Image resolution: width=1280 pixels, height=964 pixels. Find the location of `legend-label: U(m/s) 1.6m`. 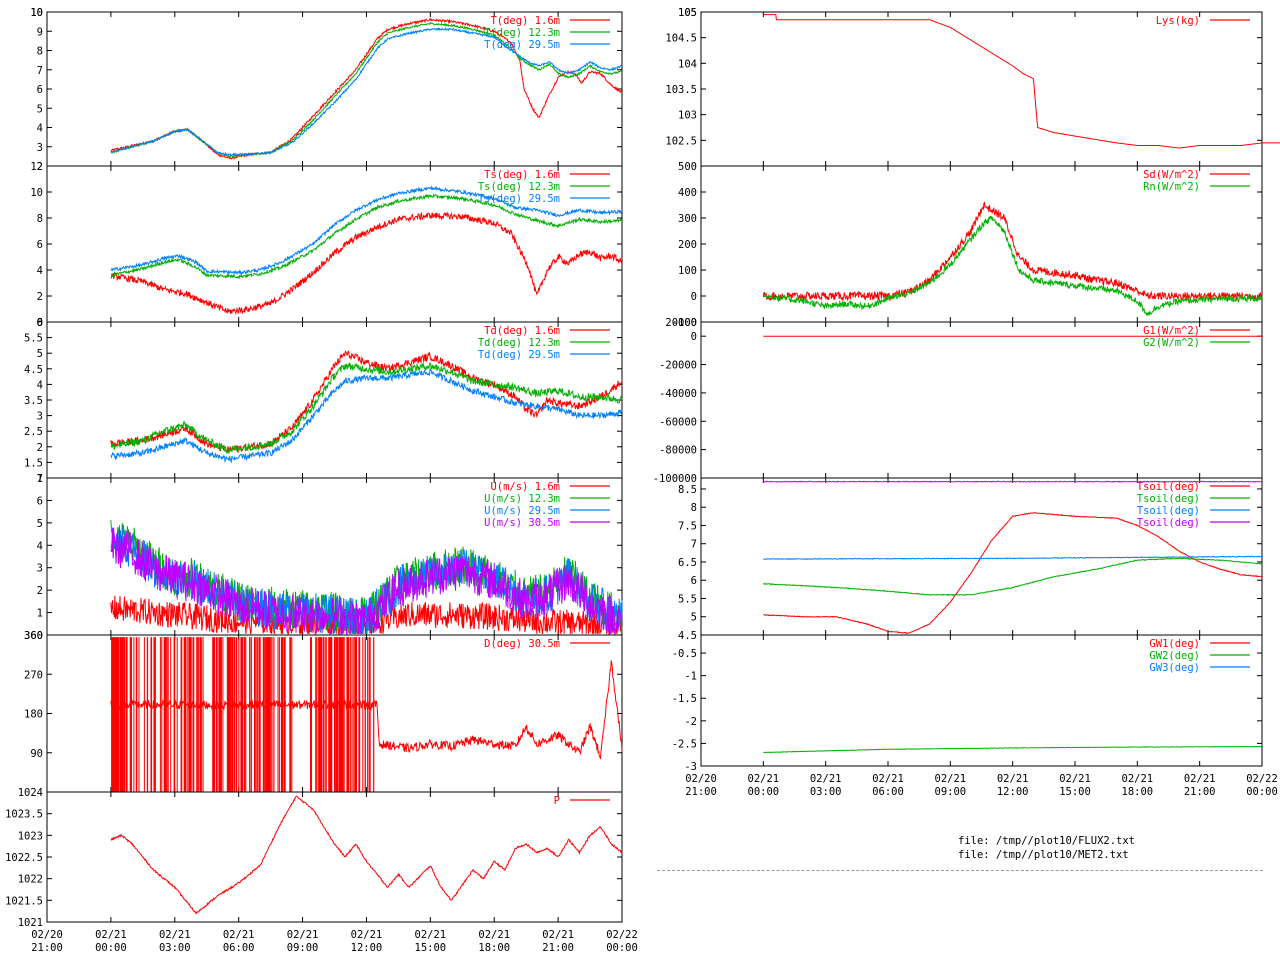

legend-label: U(m/s) 1.6m is located at coordinates (525, 487).